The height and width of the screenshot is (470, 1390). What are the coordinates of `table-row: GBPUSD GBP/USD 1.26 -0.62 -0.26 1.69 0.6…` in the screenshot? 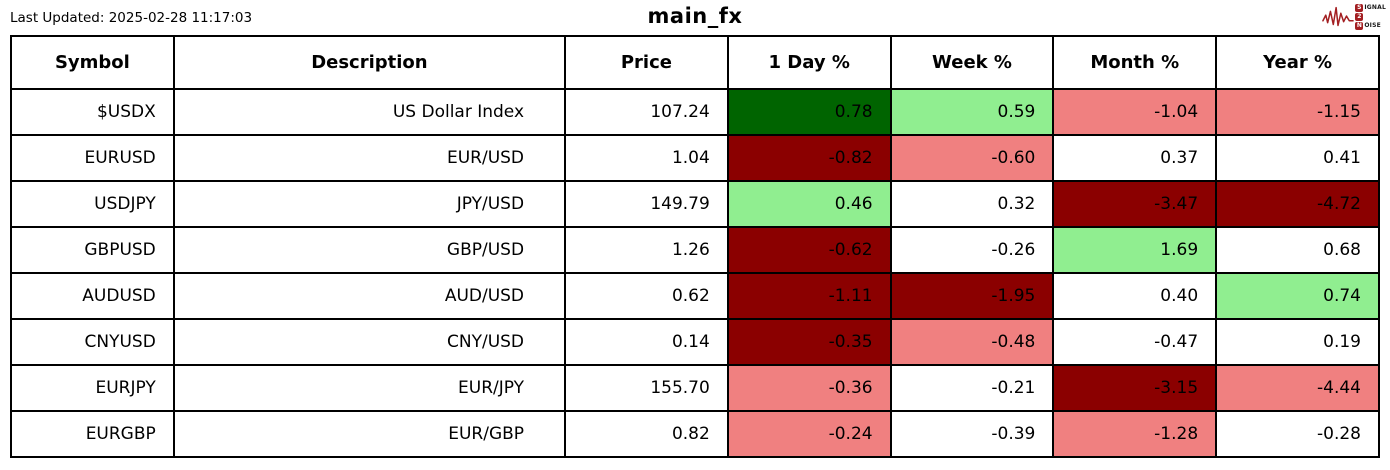 It's located at (695, 250).